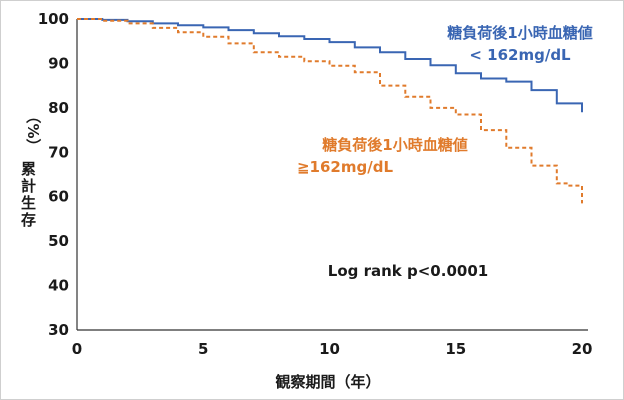  Describe the element at coordinates (329, 349) in the screenshot. I see `x-tick-label: 10` at that location.